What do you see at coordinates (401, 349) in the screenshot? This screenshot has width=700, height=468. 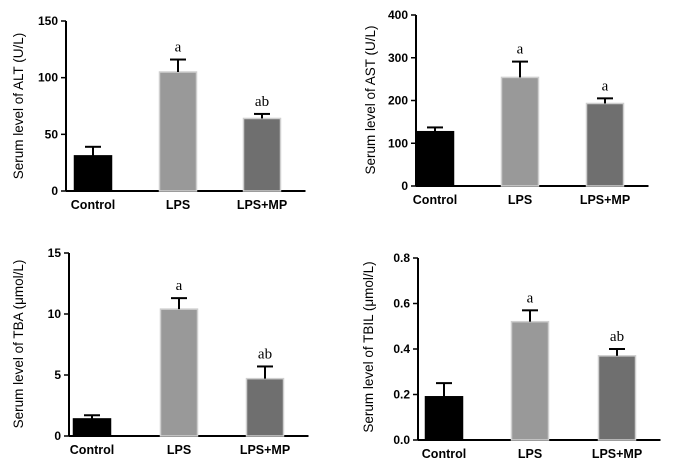 I see `y-tick-label: 0.4` at bounding box center [401, 349].